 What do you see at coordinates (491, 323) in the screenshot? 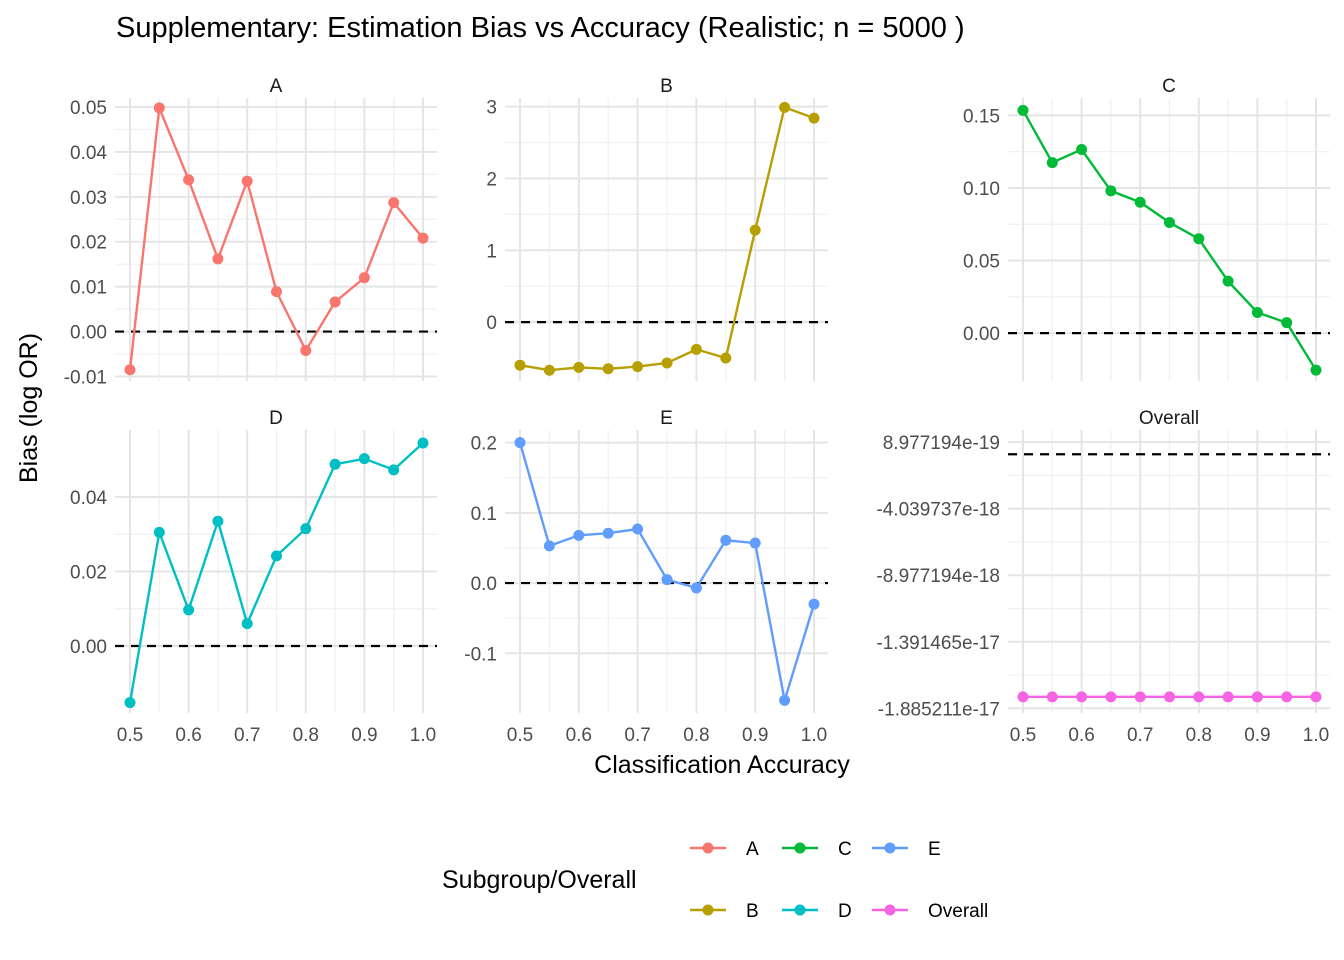
I see `y-tick-label: 0` at bounding box center [491, 323].